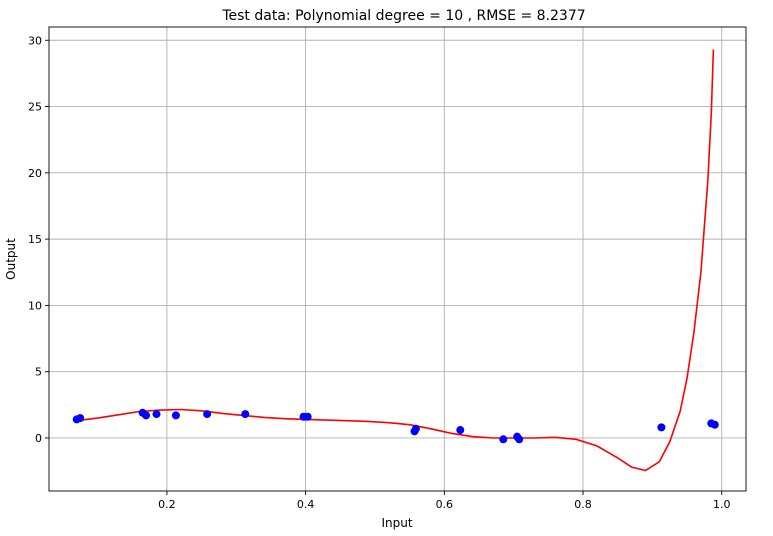  What do you see at coordinates (35, 107) in the screenshot?
I see `y-tick-label: 25` at bounding box center [35, 107].